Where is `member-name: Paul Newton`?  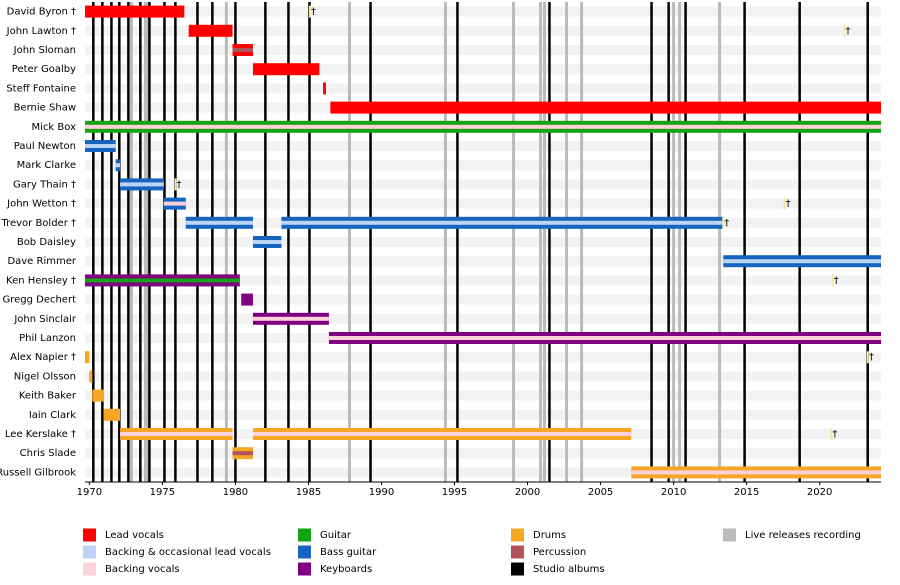 member-name: Paul Newton is located at coordinates (45, 146).